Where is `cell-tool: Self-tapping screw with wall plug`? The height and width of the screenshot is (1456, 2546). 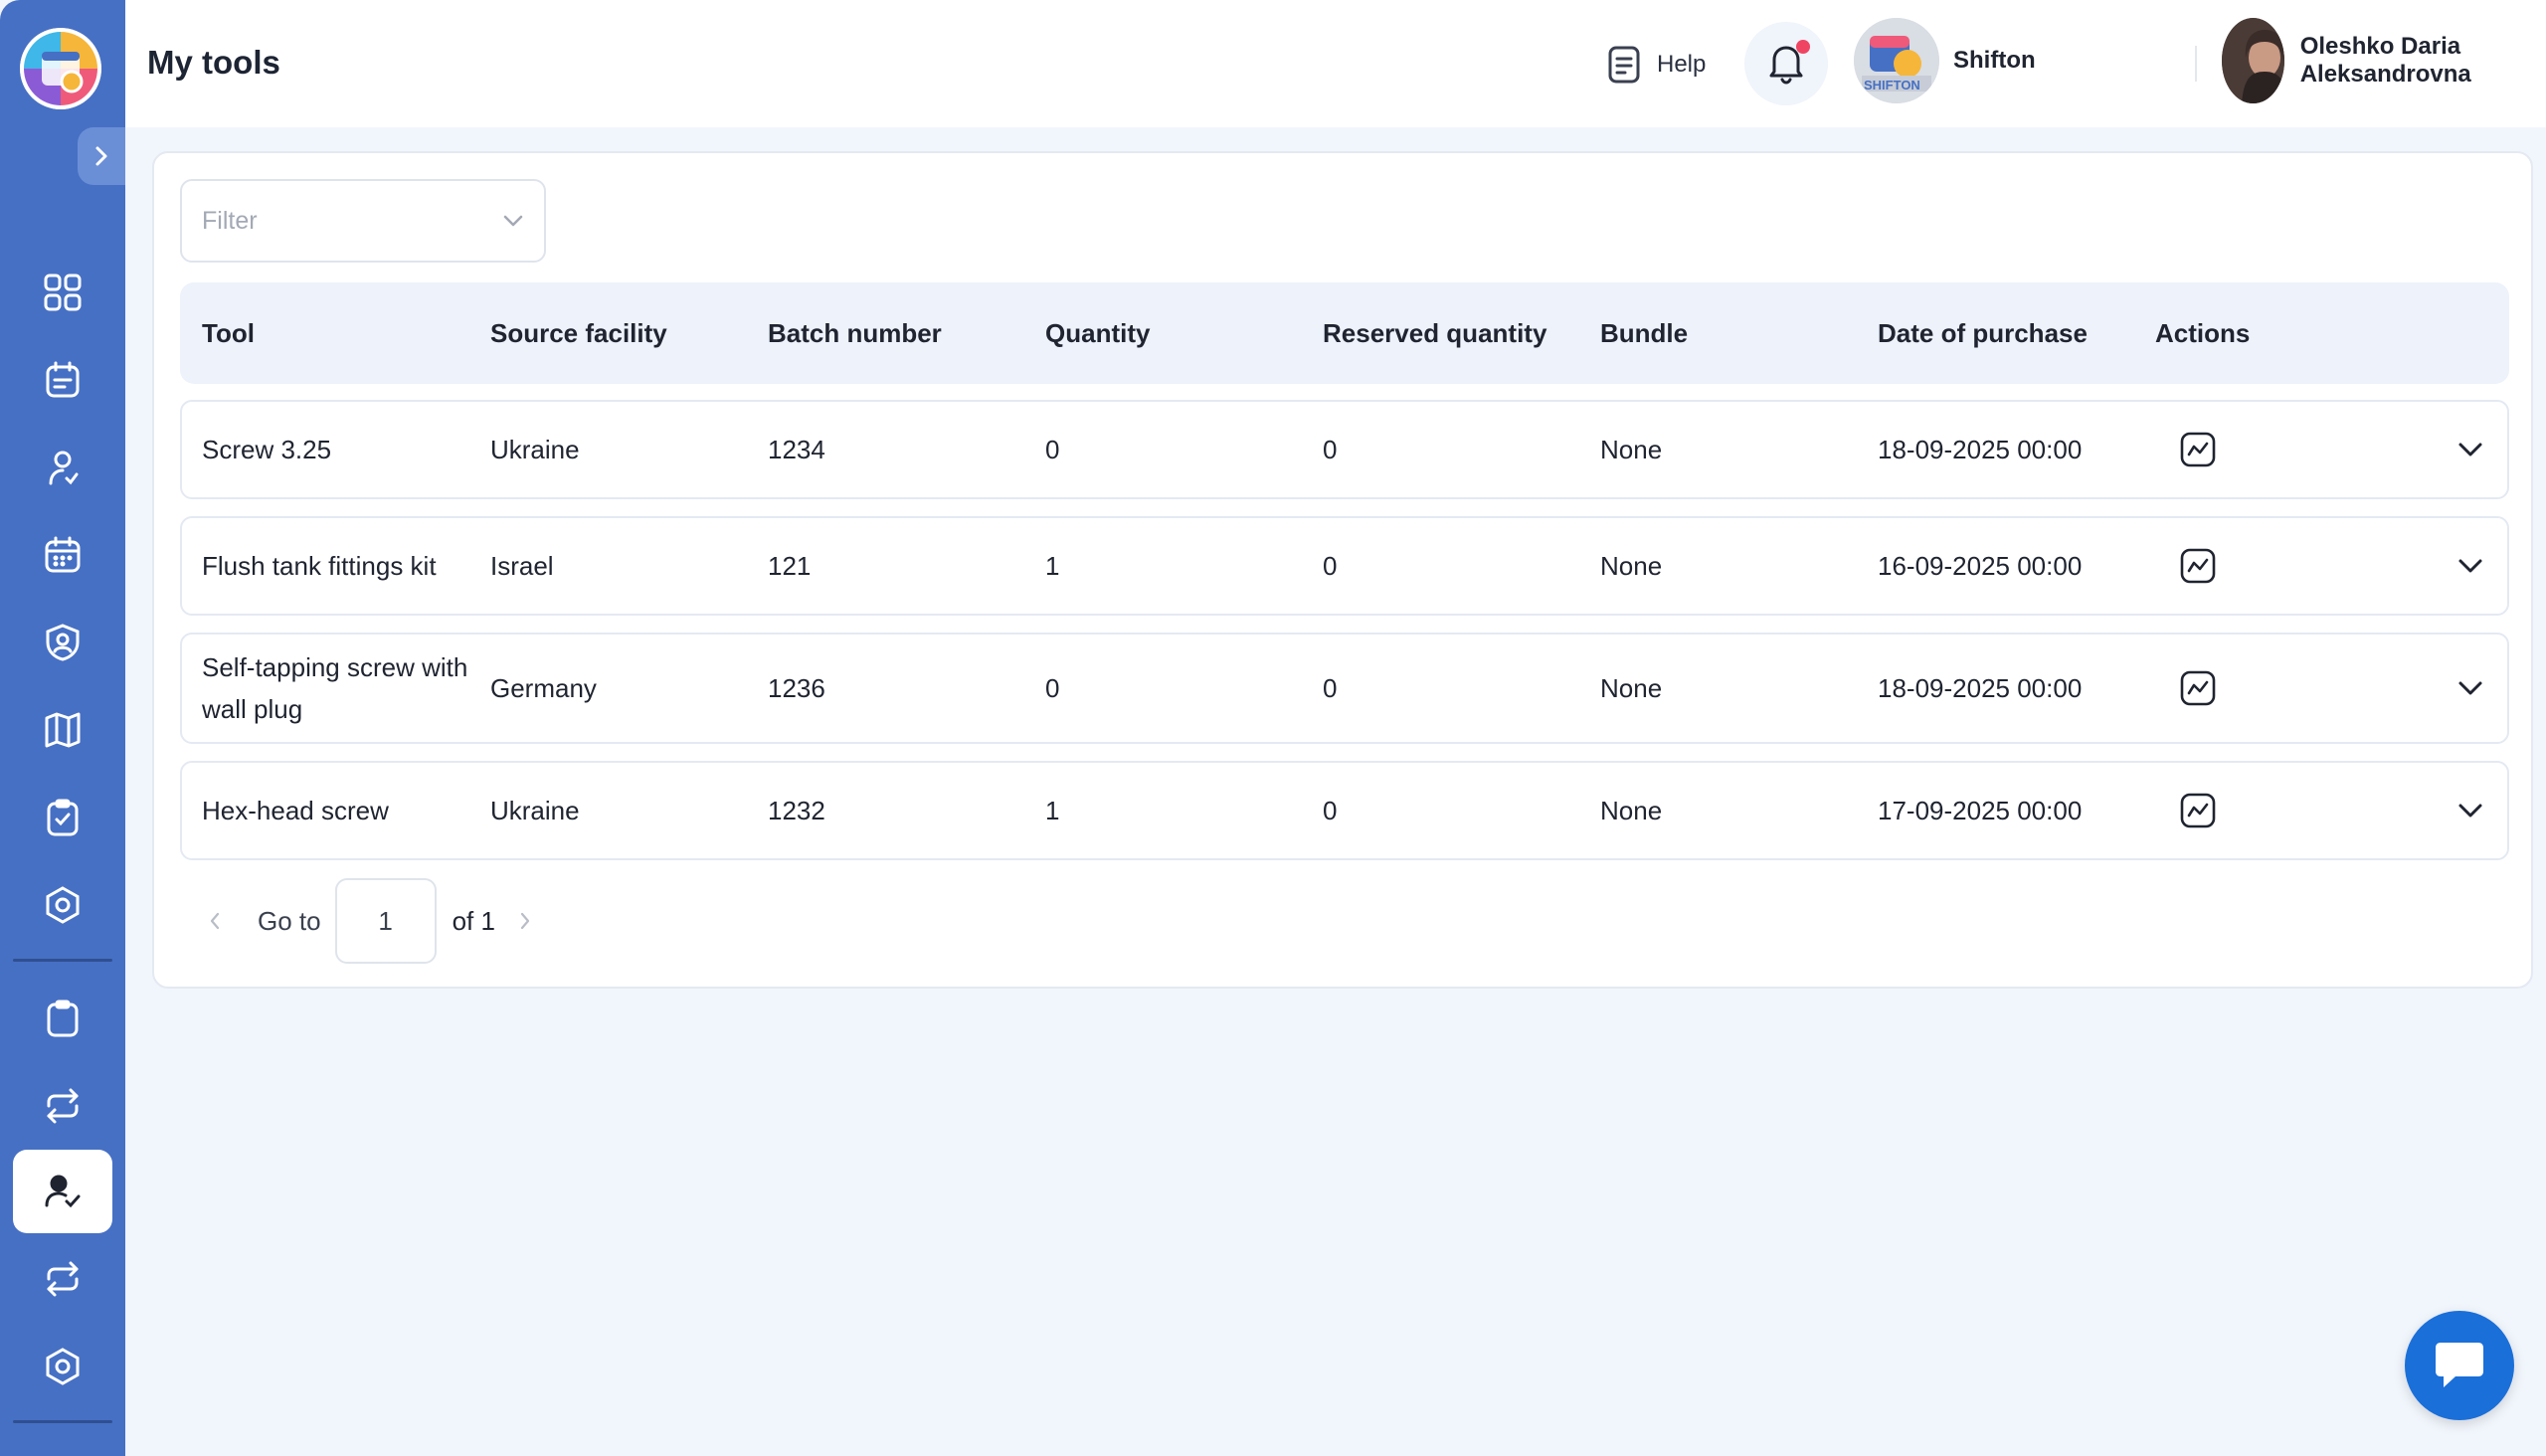 cell-tool: Self-tapping screw with wall plug is located at coordinates (335, 688).